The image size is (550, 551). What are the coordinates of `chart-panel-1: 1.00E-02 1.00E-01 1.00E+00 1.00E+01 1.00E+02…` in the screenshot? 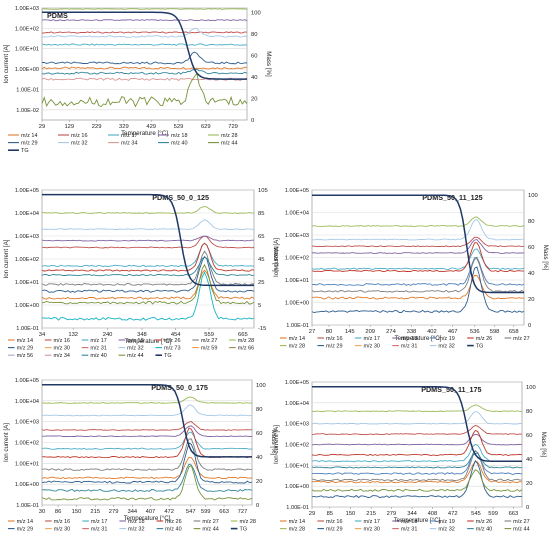 It's located at (137, 80).